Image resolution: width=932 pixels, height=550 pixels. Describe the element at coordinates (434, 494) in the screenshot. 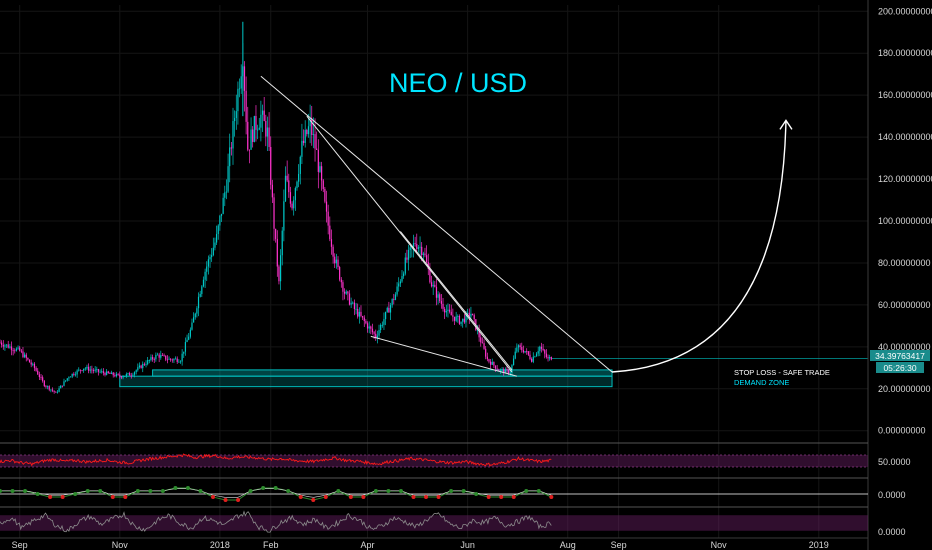

I see `macd-pane` at that location.